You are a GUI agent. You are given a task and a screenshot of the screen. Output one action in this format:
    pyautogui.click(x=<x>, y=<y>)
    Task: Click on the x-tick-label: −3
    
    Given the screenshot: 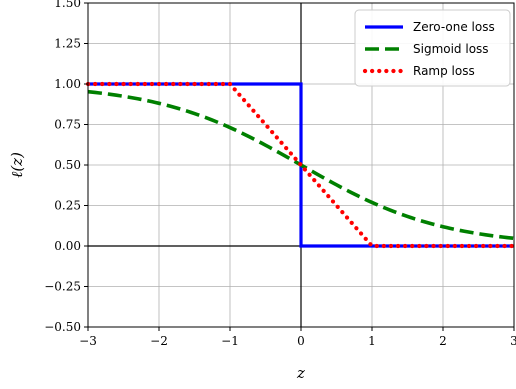 What is the action you would take?
    pyautogui.click(x=88, y=341)
    